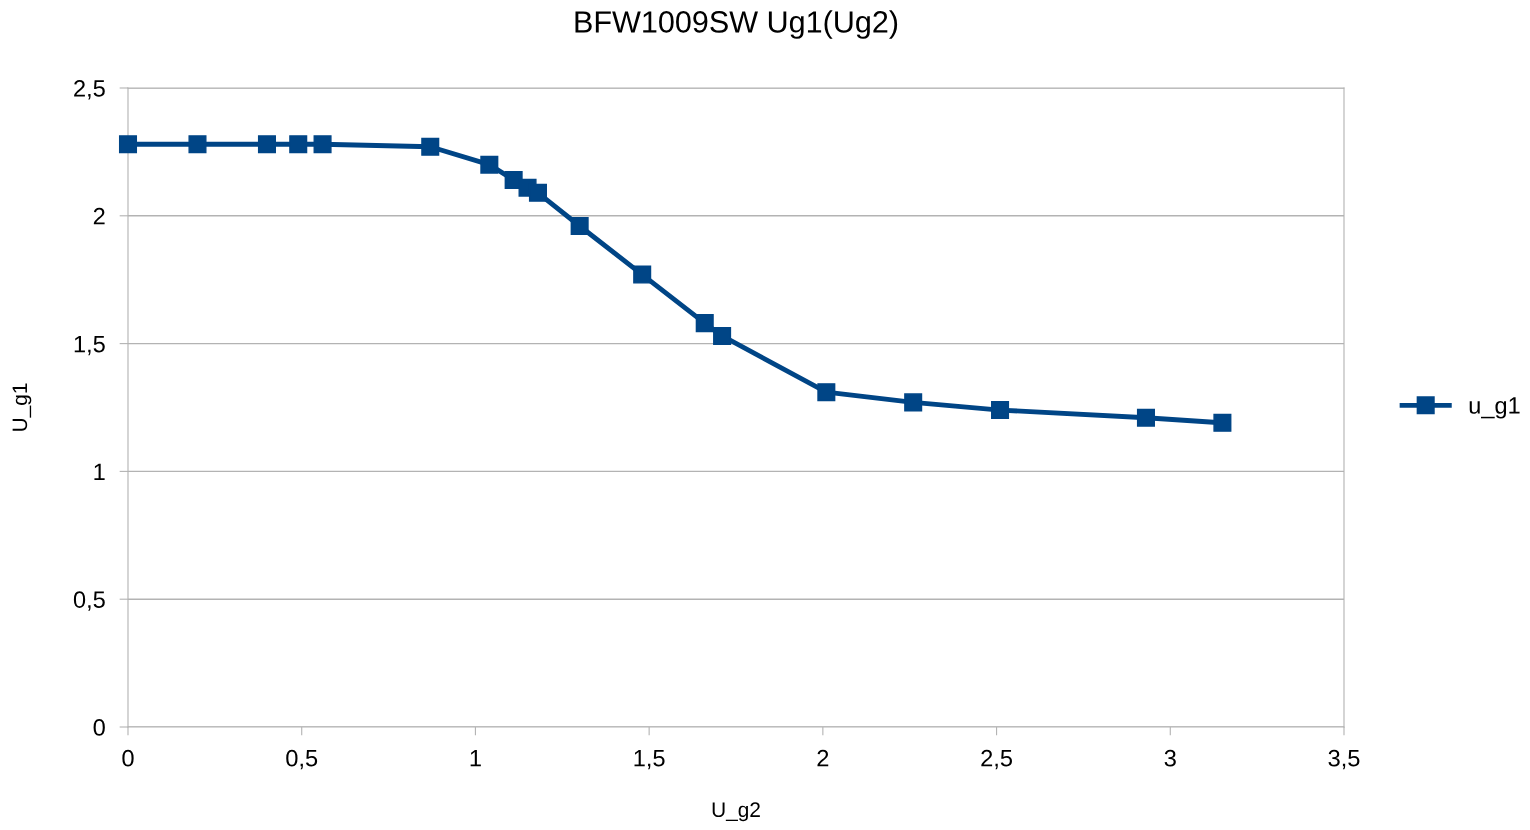  I want to click on y-tick-label: 2, so click(99, 216).